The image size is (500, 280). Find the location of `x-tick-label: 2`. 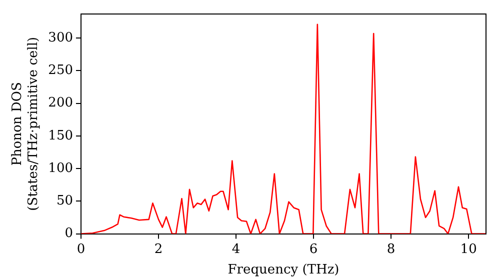

x-tick-label: 2 is located at coordinates (158, 249).